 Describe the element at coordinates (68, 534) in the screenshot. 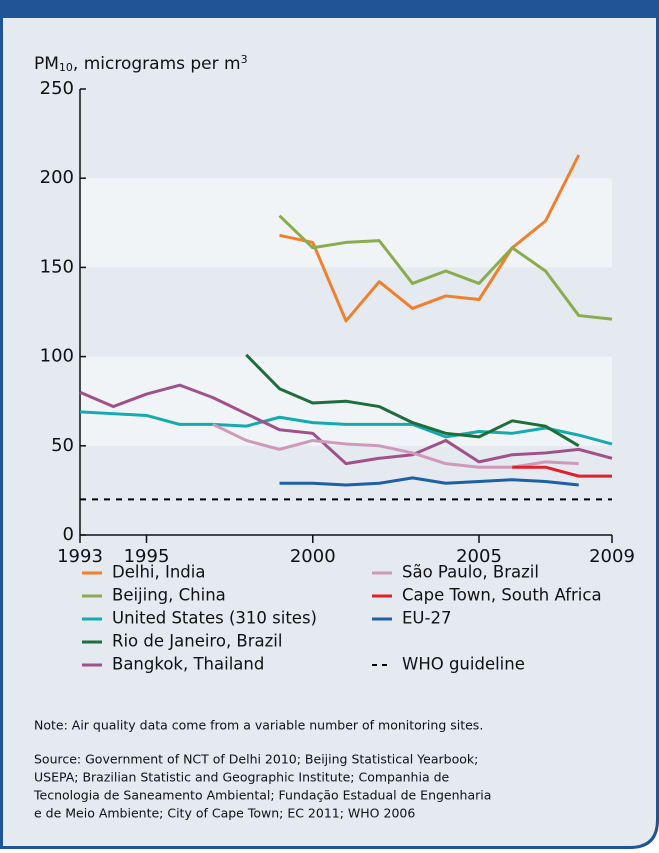

I see `y-tick-label: 0` at that location.